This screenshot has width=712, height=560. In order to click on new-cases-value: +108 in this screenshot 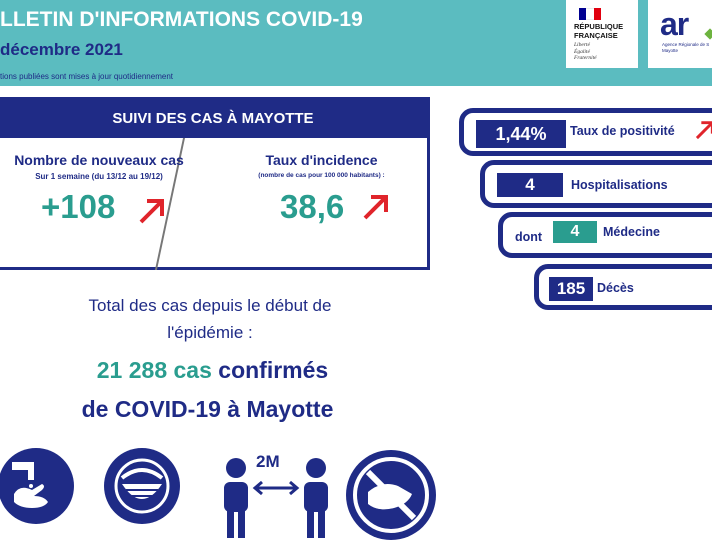, I will do `click(78, 206)`.